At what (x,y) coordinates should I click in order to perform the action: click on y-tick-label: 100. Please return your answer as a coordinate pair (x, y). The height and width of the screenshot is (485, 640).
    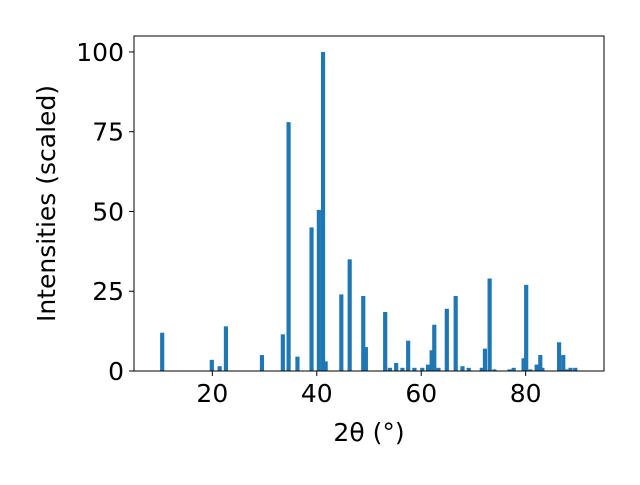
    Looking at the image, I should click on (100, 52).